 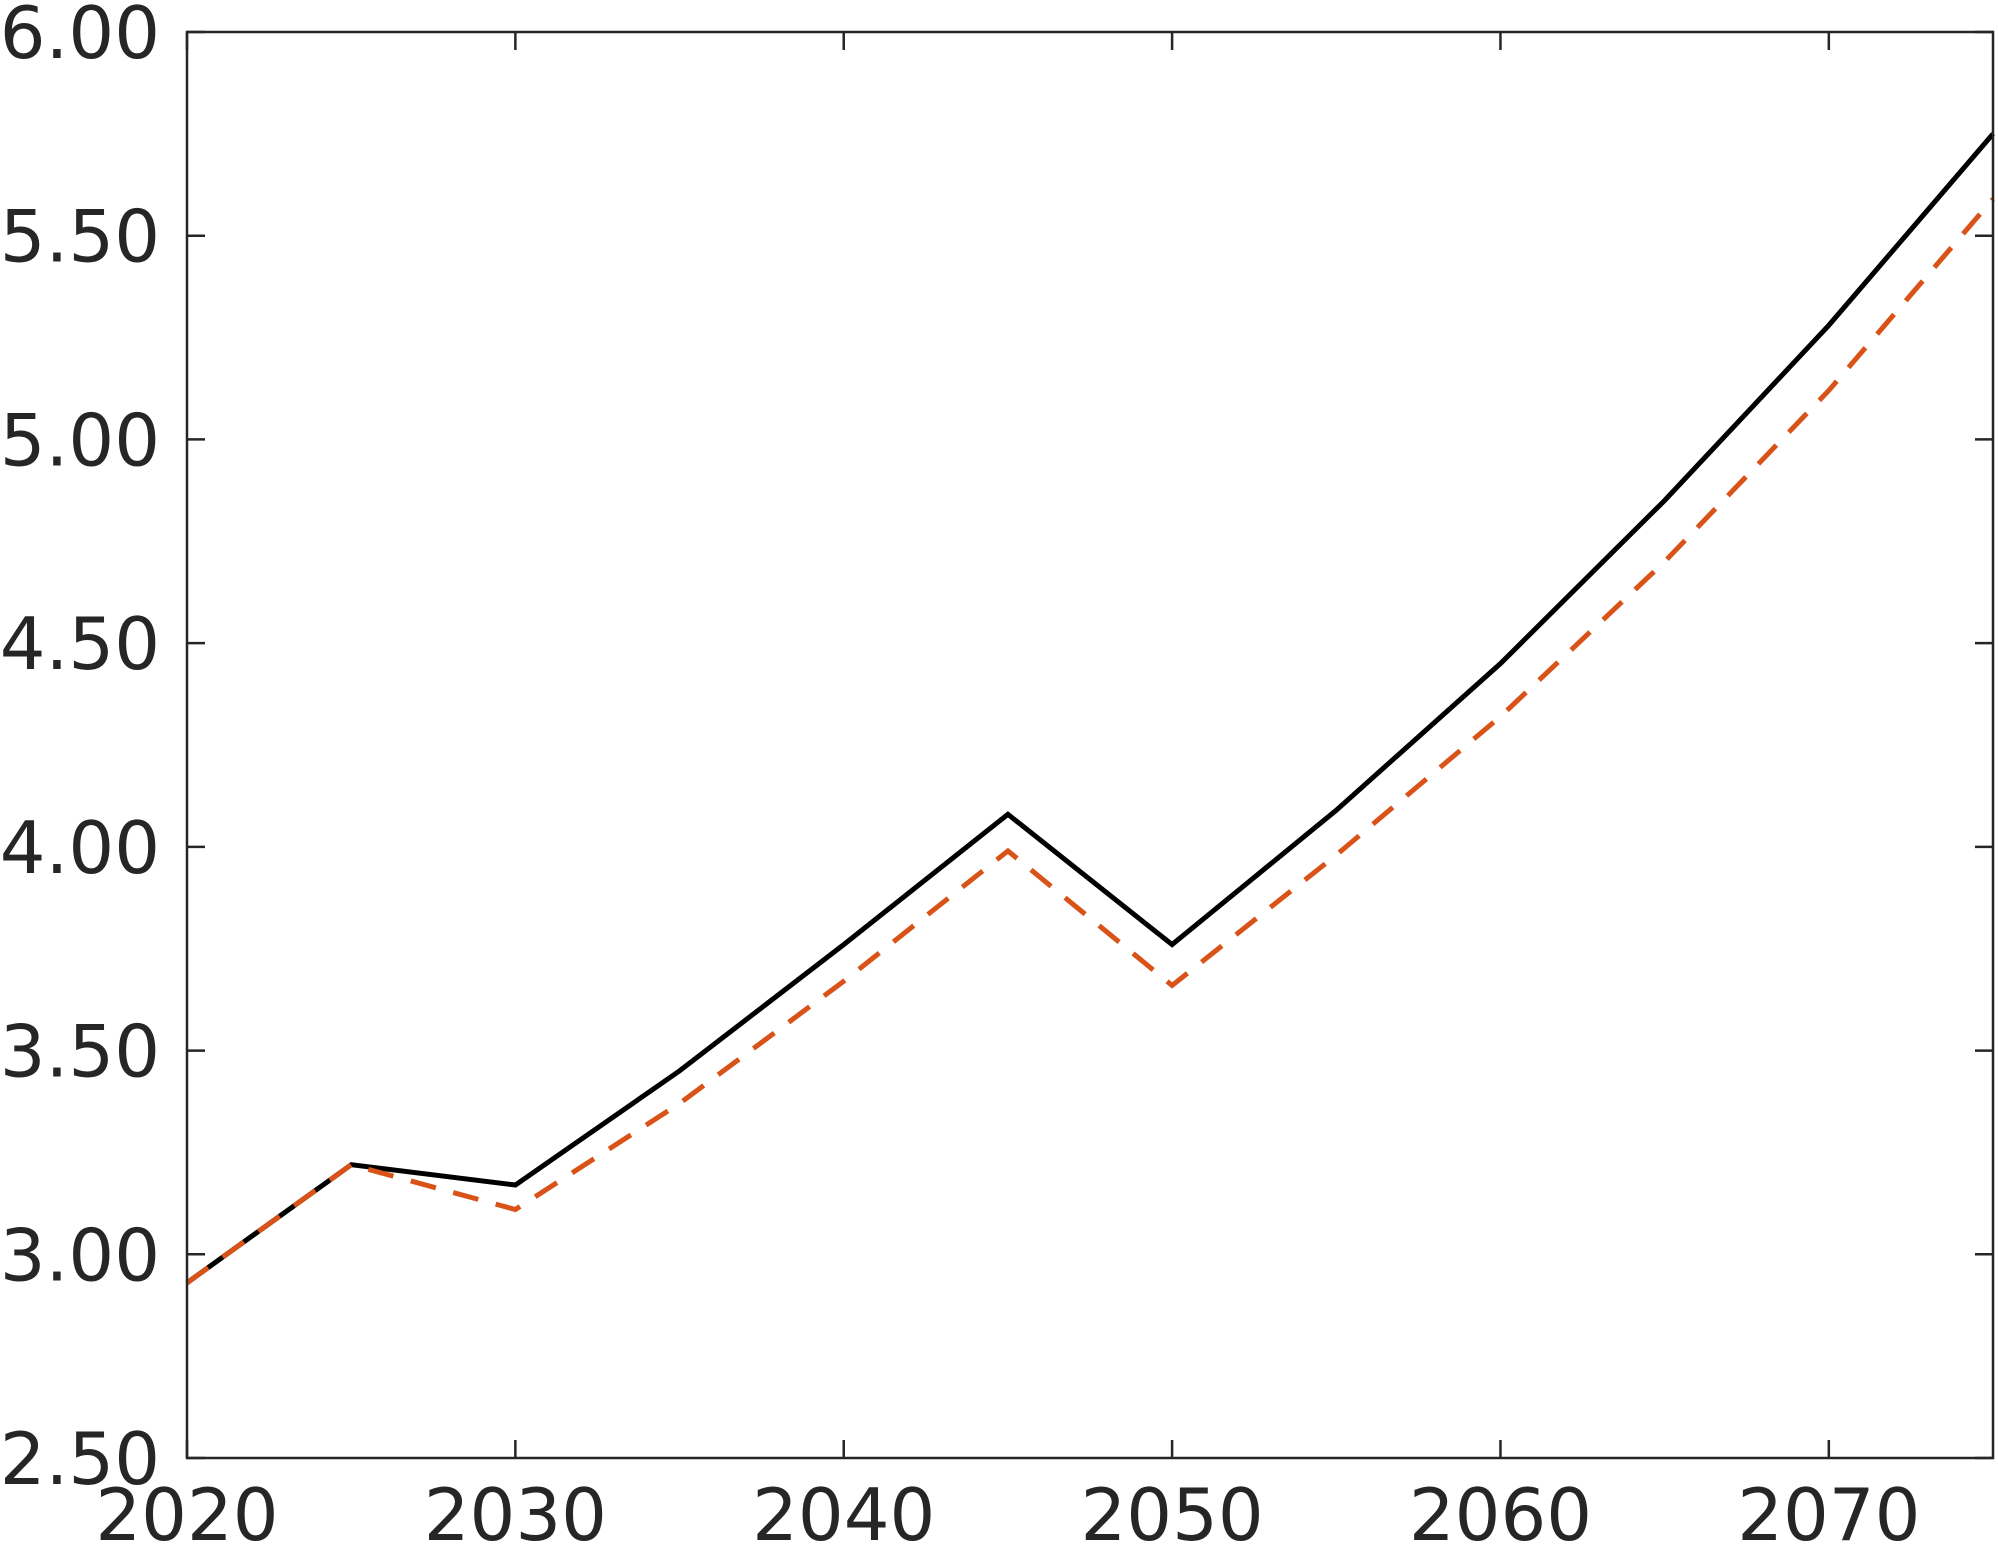 What do you see at coordinates (80, 1255) in the screenshot?
I see `y-tick-label: 3.00` at bounding box center [80, 1255].